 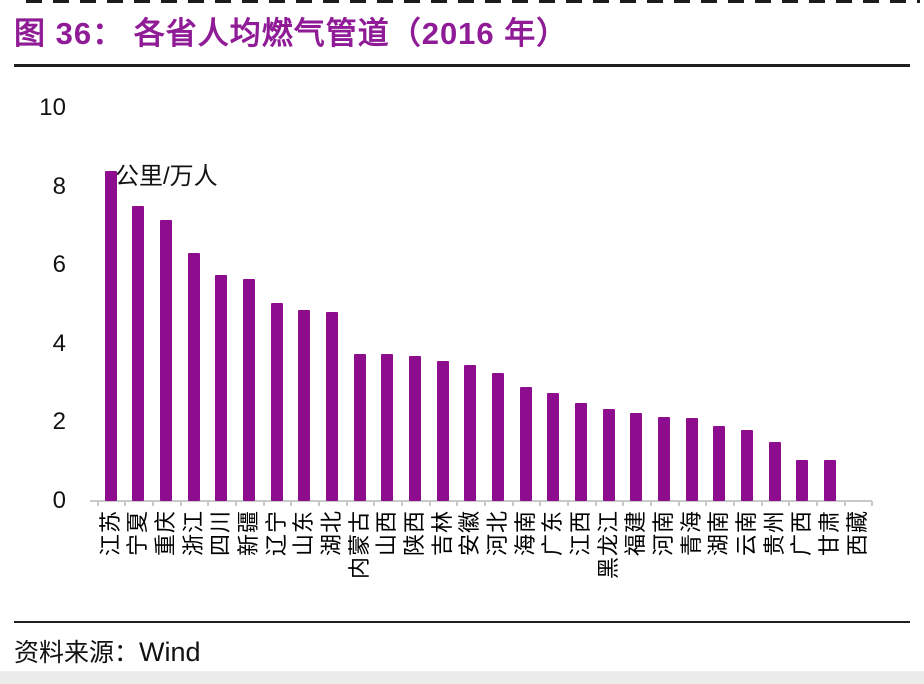 I want to click on x-category-label: 四川, so click(x=221, y=533).